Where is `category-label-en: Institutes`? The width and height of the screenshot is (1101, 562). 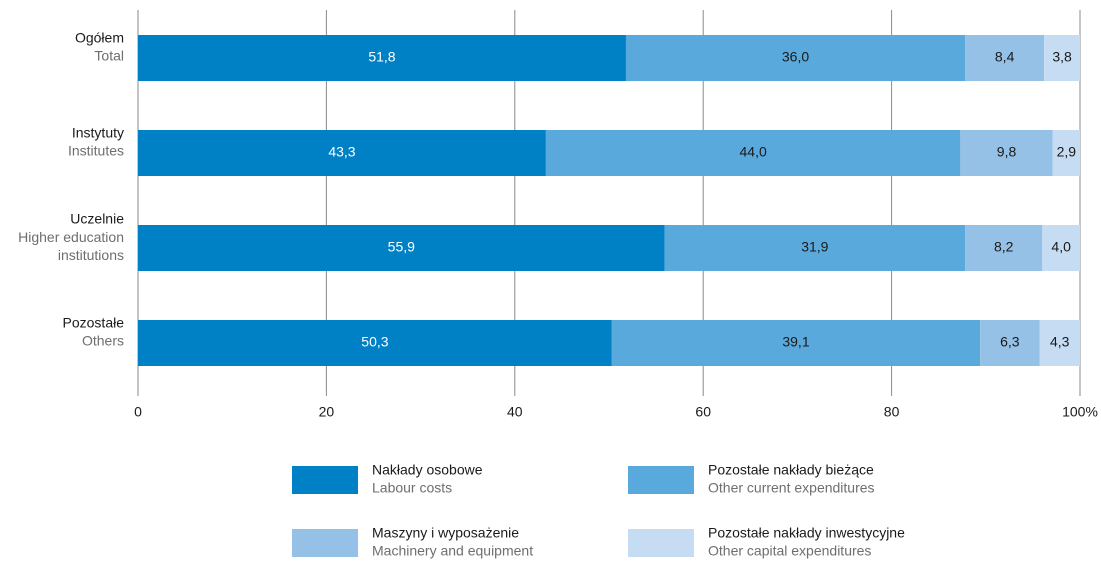 category-label-en: Institutes is located at coordinates (96, 151).